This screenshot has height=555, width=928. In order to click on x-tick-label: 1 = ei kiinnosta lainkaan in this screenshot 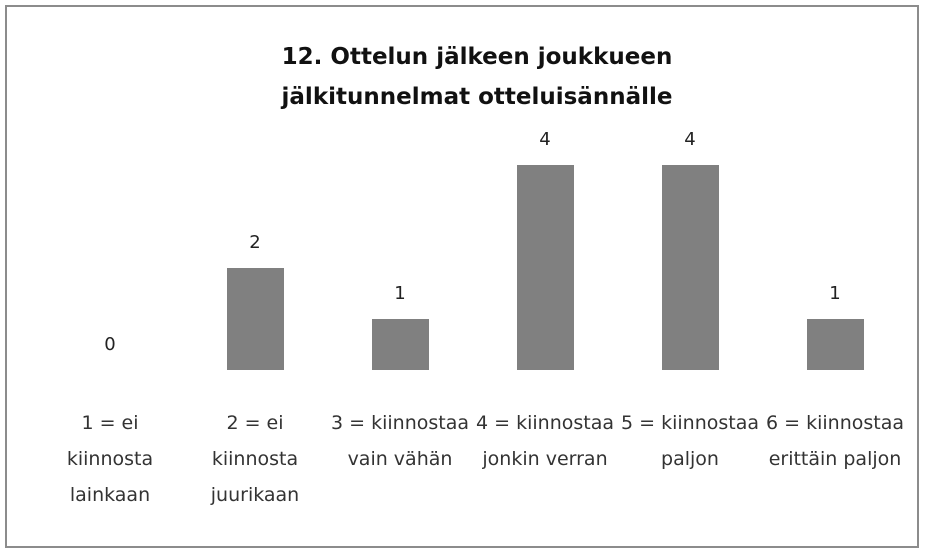, I will do `click(110, 459)`.